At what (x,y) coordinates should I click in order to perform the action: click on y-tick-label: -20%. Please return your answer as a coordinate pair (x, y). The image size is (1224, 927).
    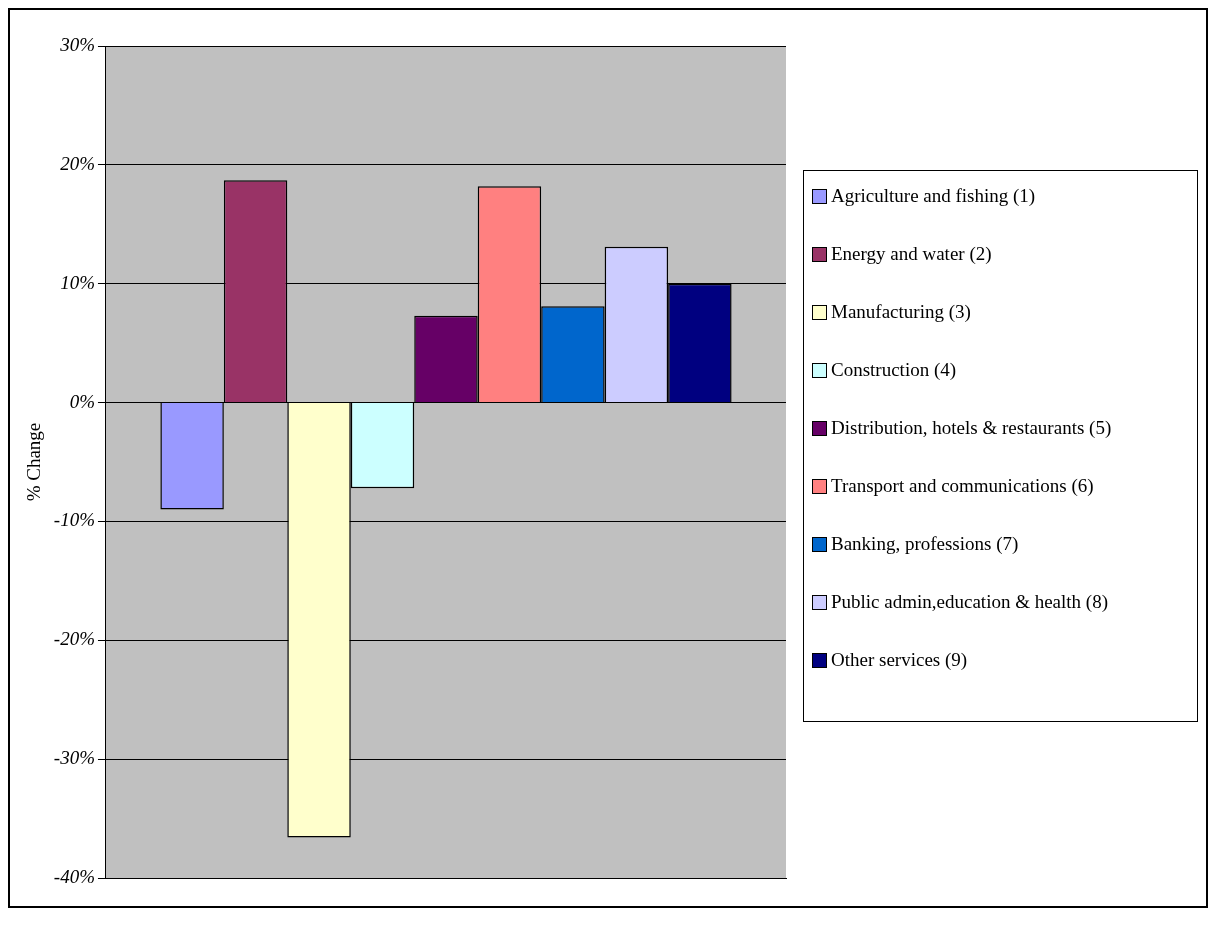
    Looking at the image, I should click on (74, 639).